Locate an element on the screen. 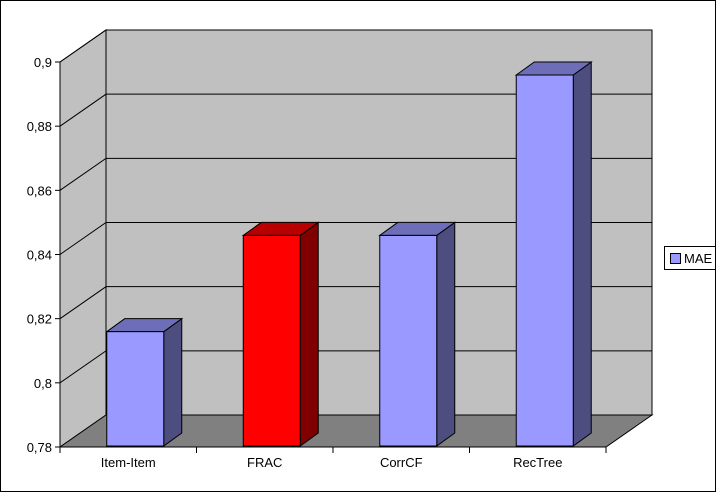  legend-swatch-mae is located at coordinates (675, 258).